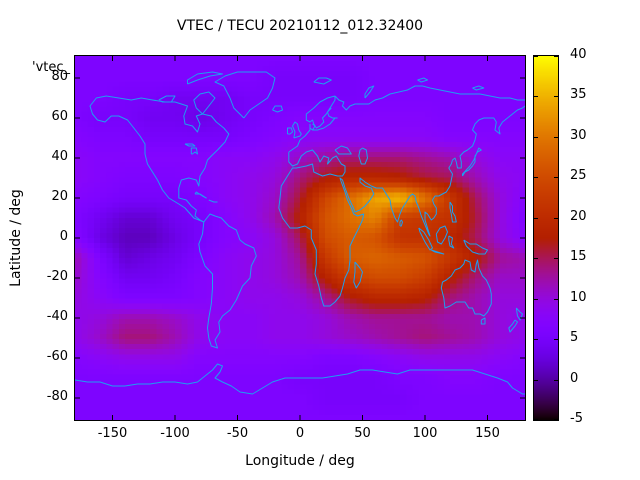 This screenshot has width=640, height=480. What do you see at coordinates (297, 130) in the screenshot?
I see `coastline-great-britain` at bounding box center [297, 130].